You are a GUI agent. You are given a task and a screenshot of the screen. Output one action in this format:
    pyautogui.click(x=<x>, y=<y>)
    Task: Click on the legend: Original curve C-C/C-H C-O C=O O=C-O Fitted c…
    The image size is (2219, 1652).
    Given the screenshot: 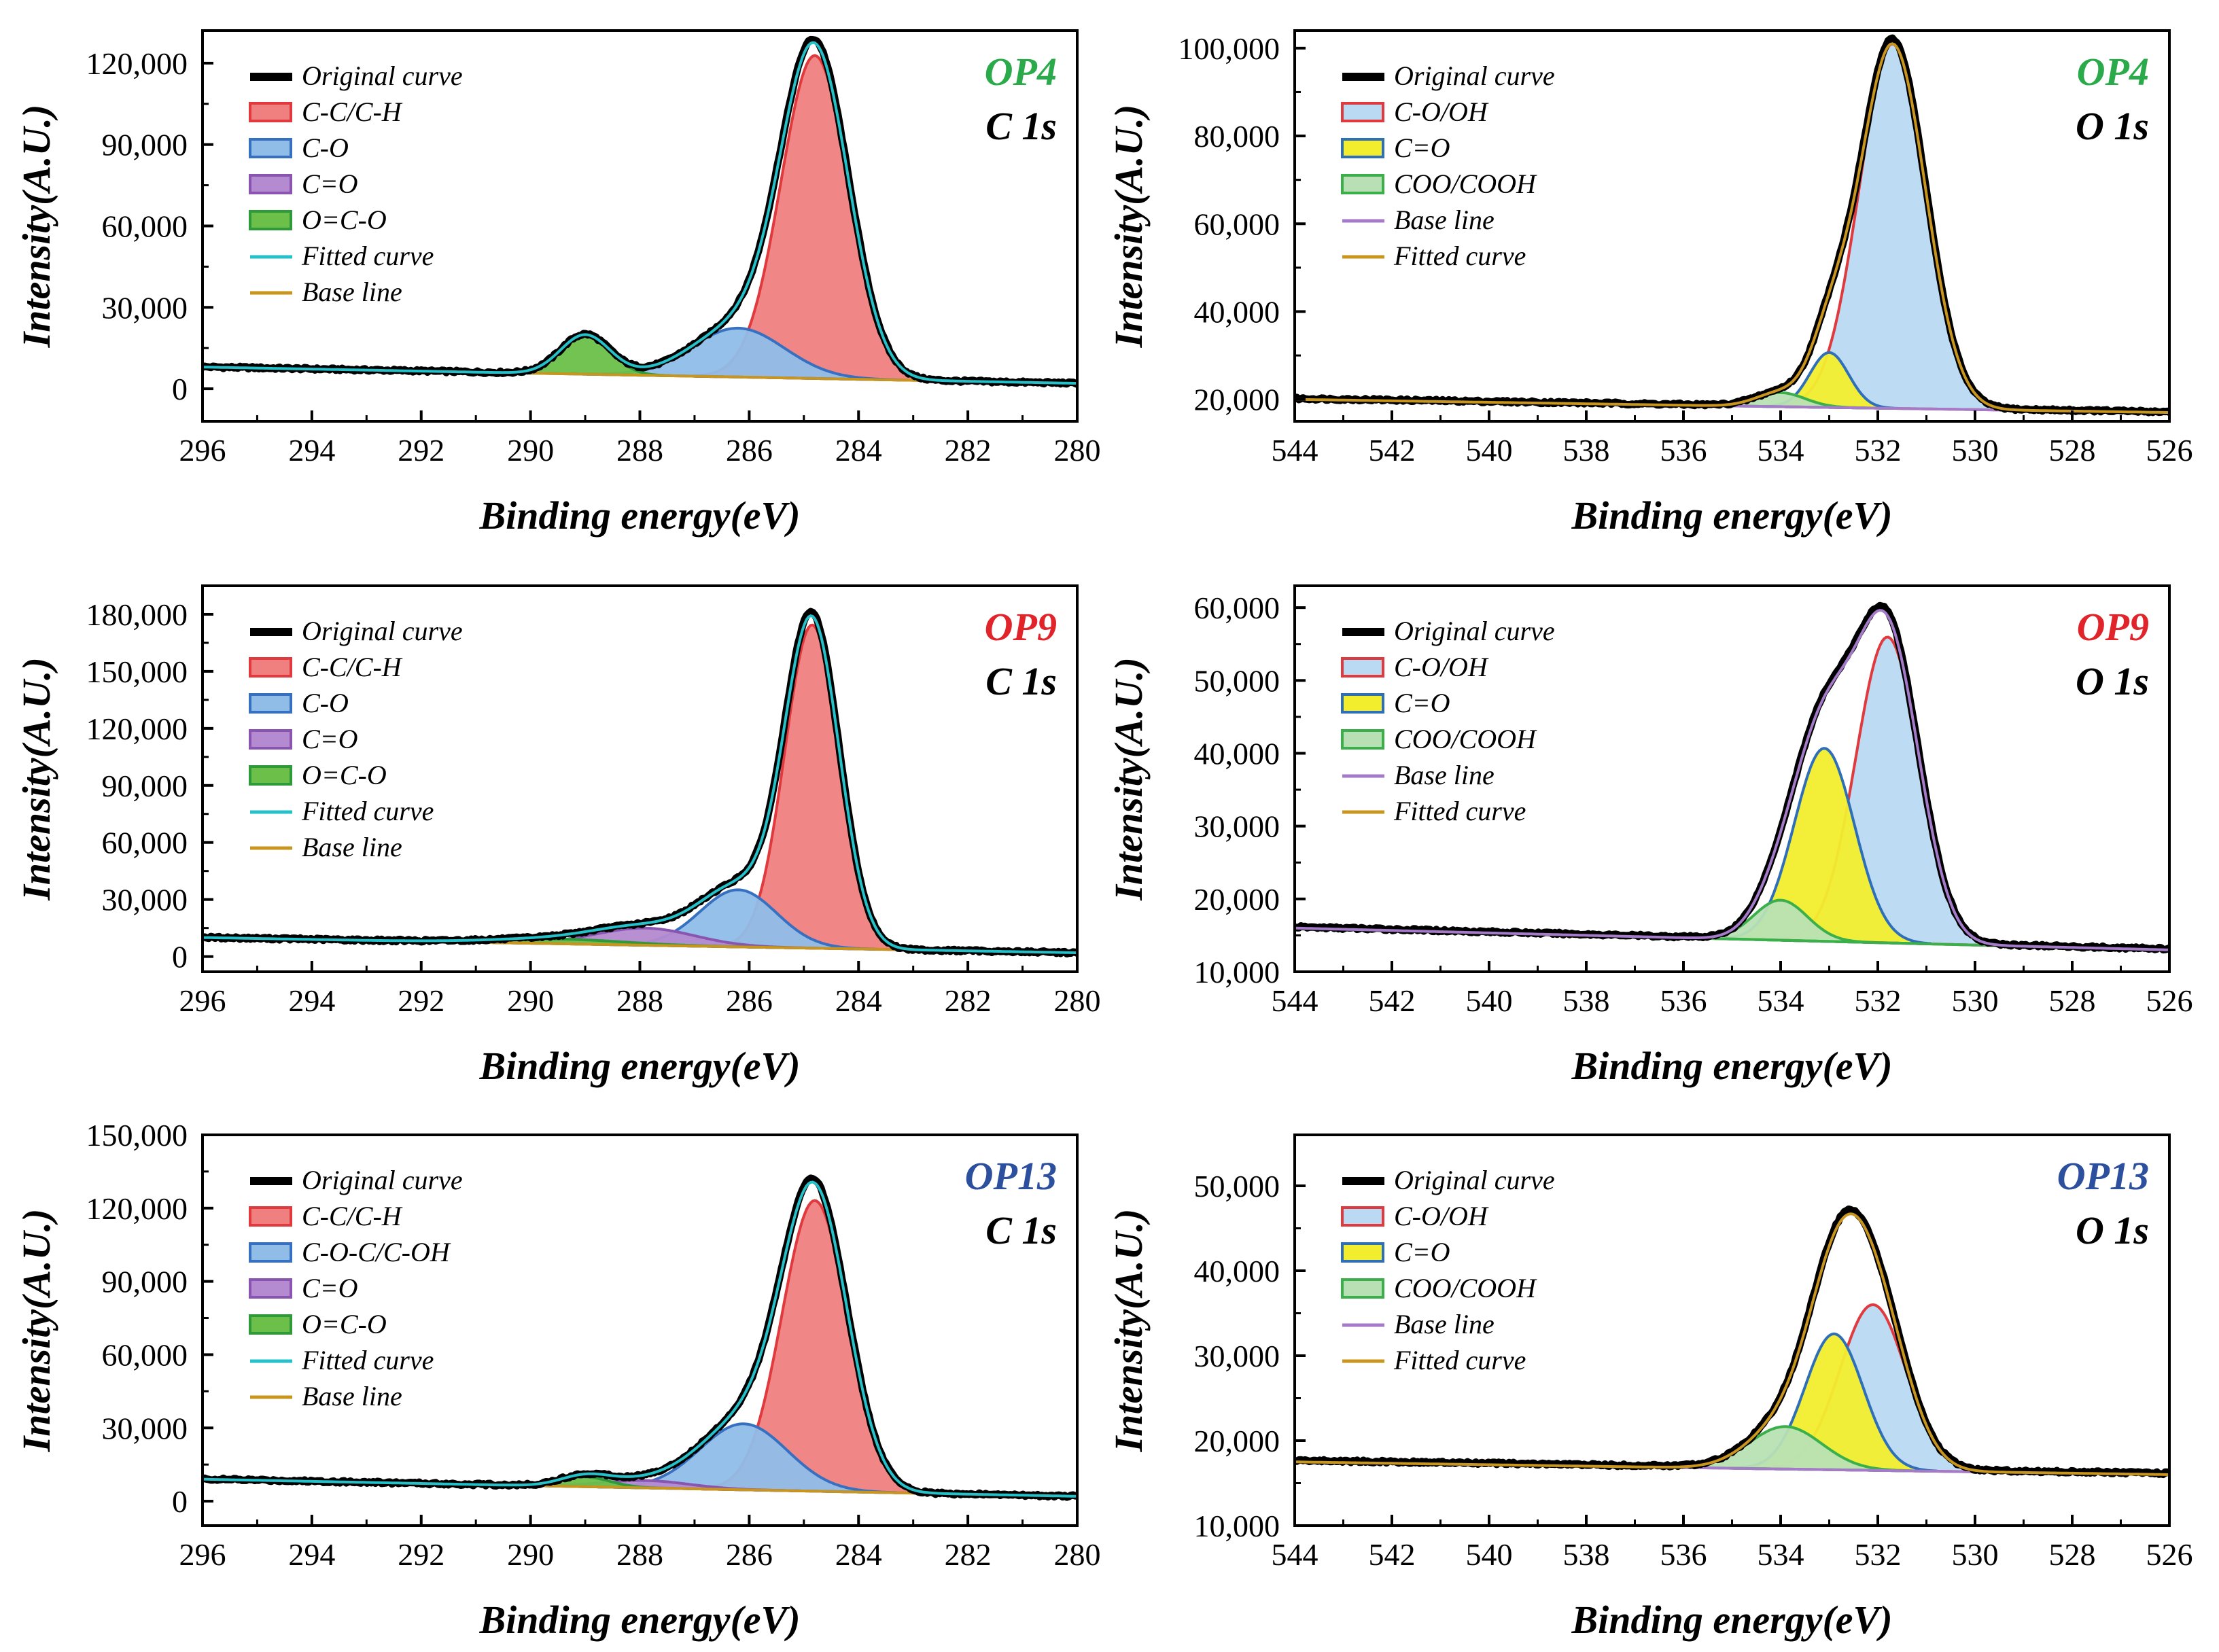 What is the action you would take?
    pyautogui.click(x=356, y=739)
    